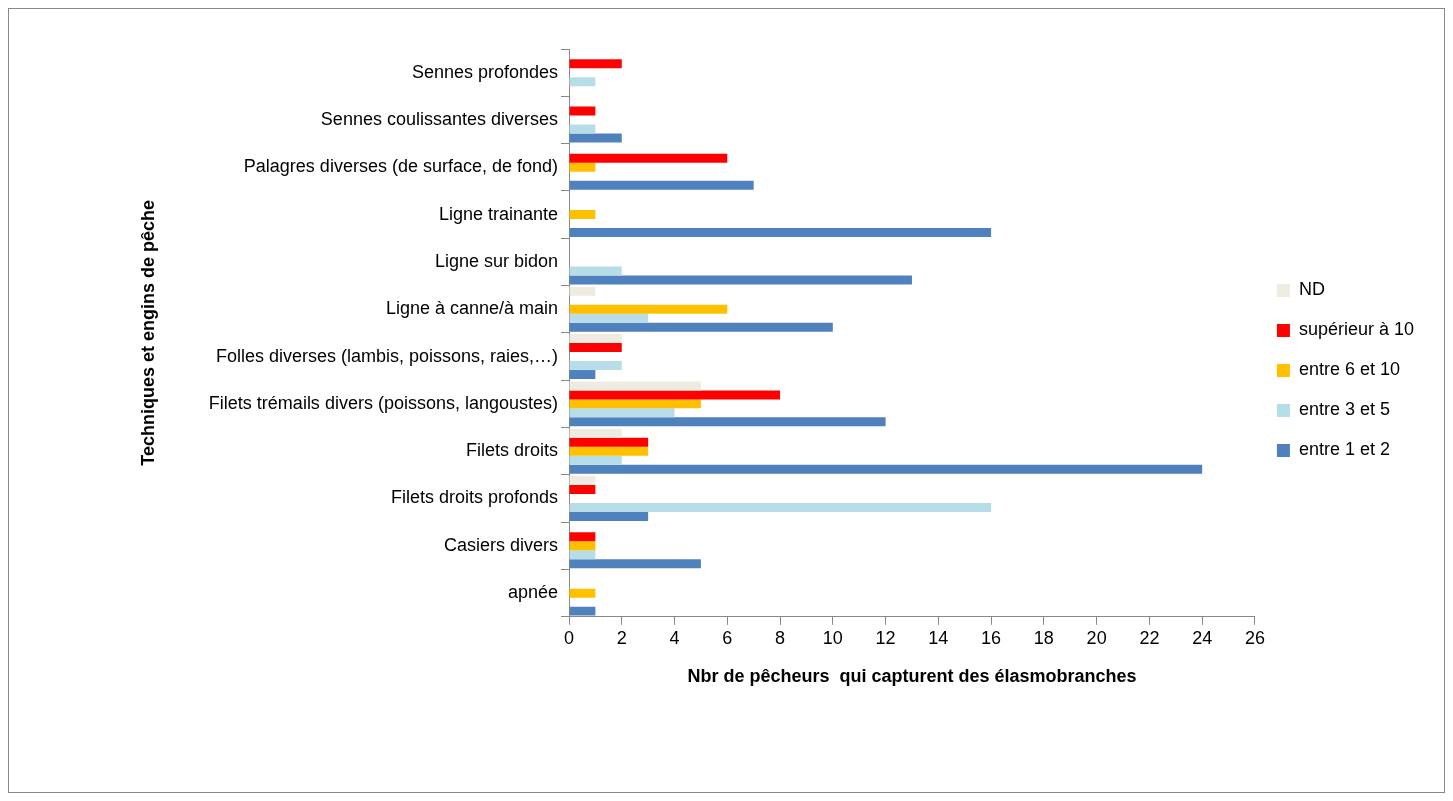 This screenshot has width=1453, height=801. What do you see at coordinates (938, 637) in the screenshot?
I see `x-tick-label: 14` at bounding box center [938, 637].